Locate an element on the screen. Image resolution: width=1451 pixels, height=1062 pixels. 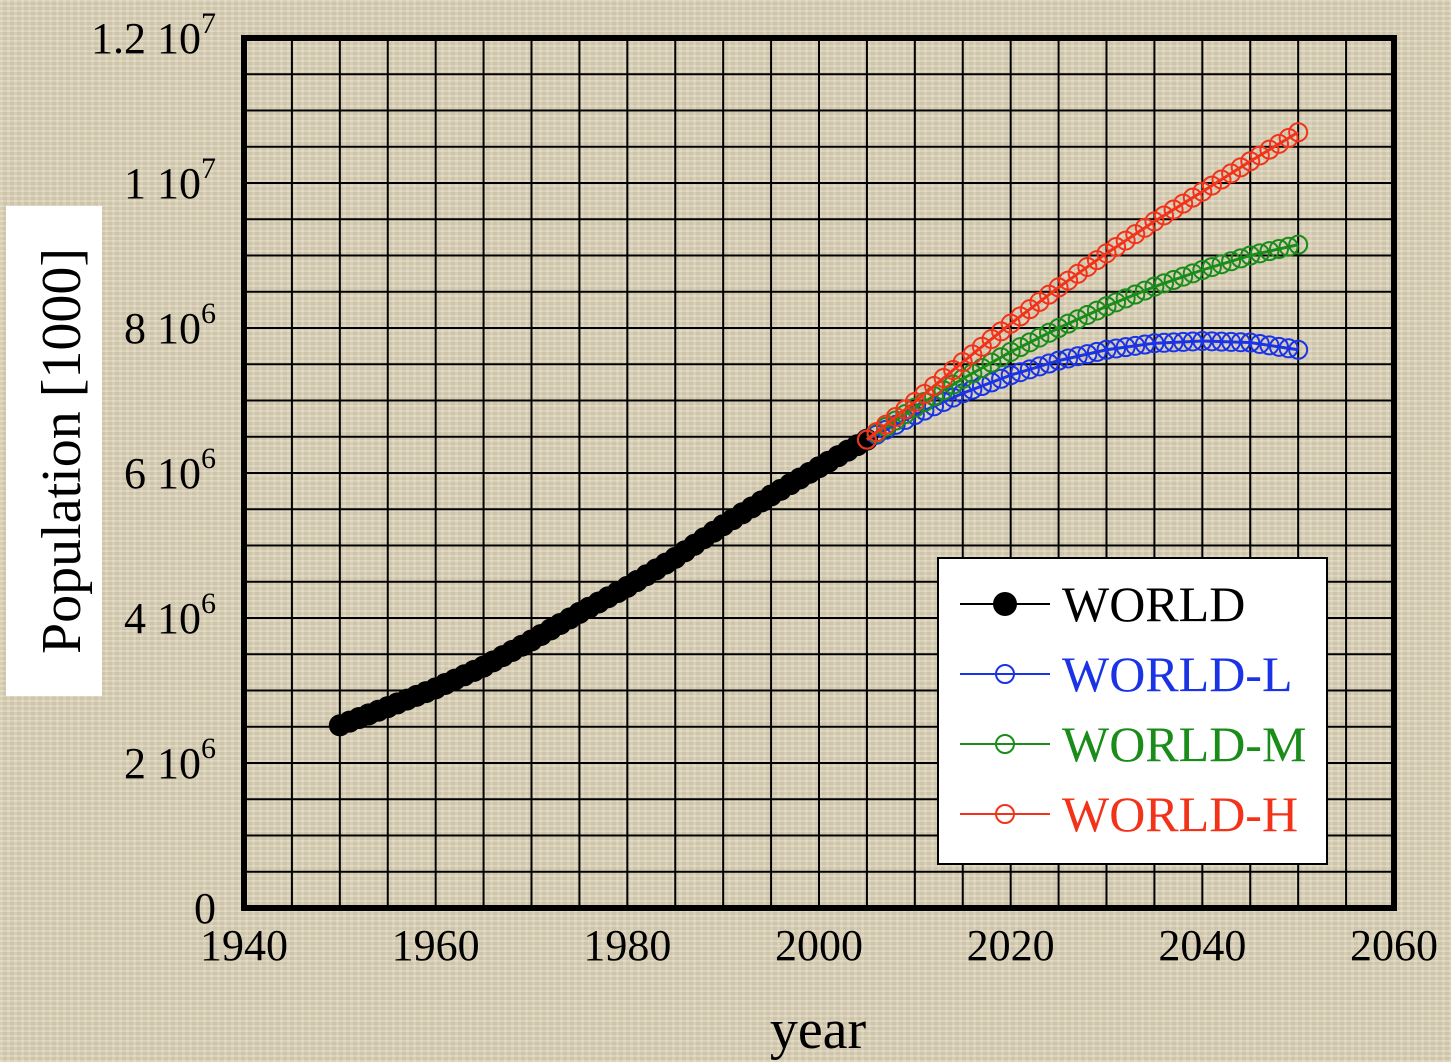
y-axis-label-group: Population [1000] is located at coordinates (54, 451).